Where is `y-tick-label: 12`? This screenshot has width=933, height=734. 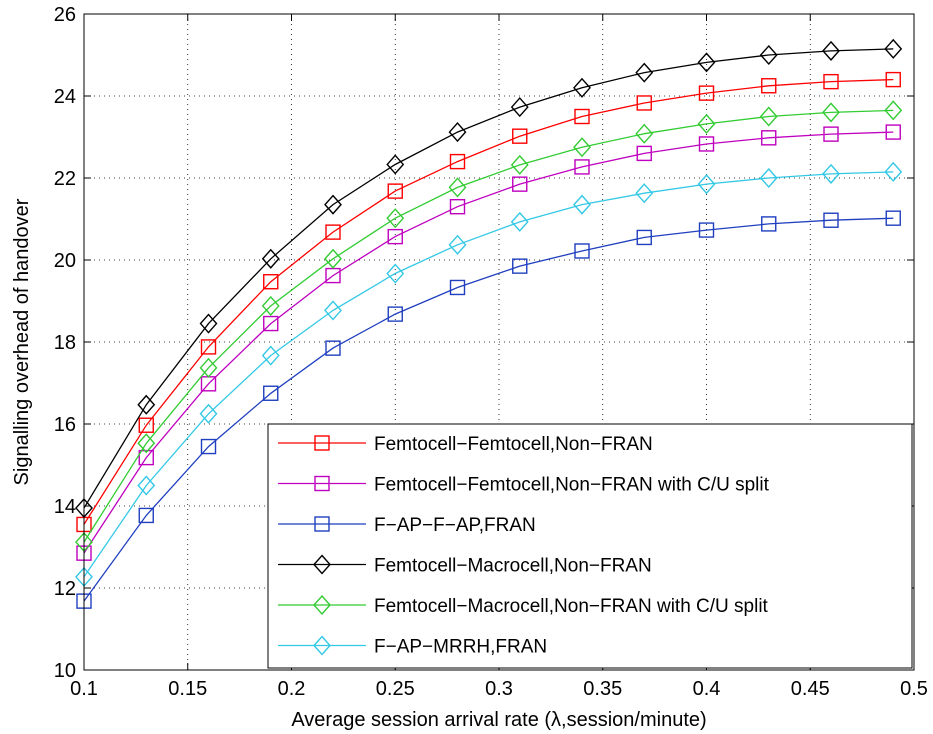
y-tick-label: 12 is located at coordinates (65, 589).